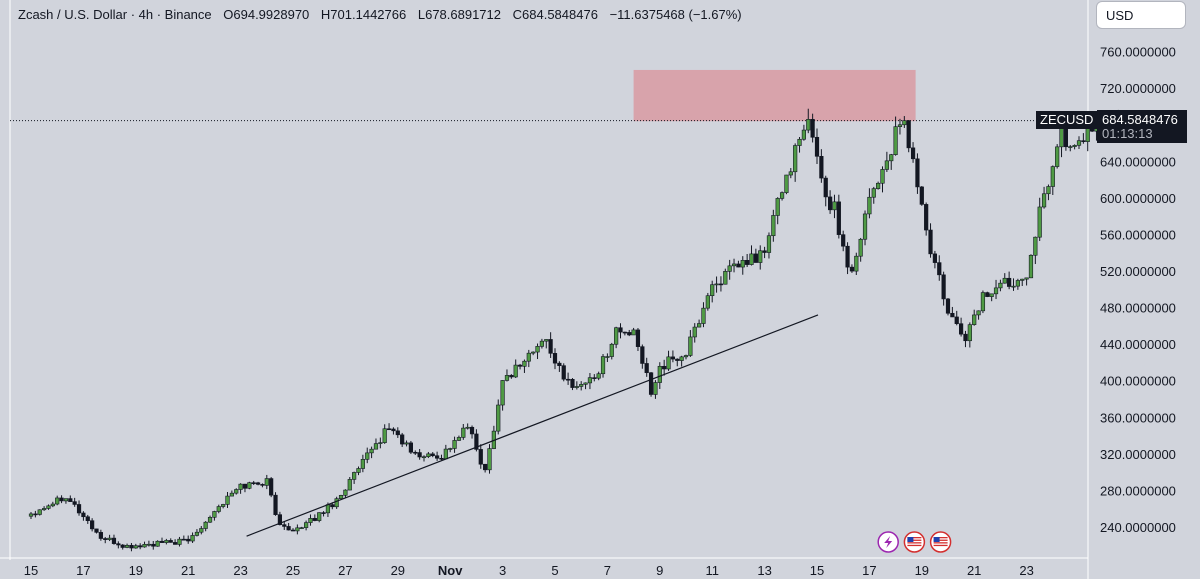 Image resolution: width=1200 pixels, height=579 pixels. Describe the element at coordinates (712, 570) in the screenshot. I see `x-tick-label: 11` at that location.